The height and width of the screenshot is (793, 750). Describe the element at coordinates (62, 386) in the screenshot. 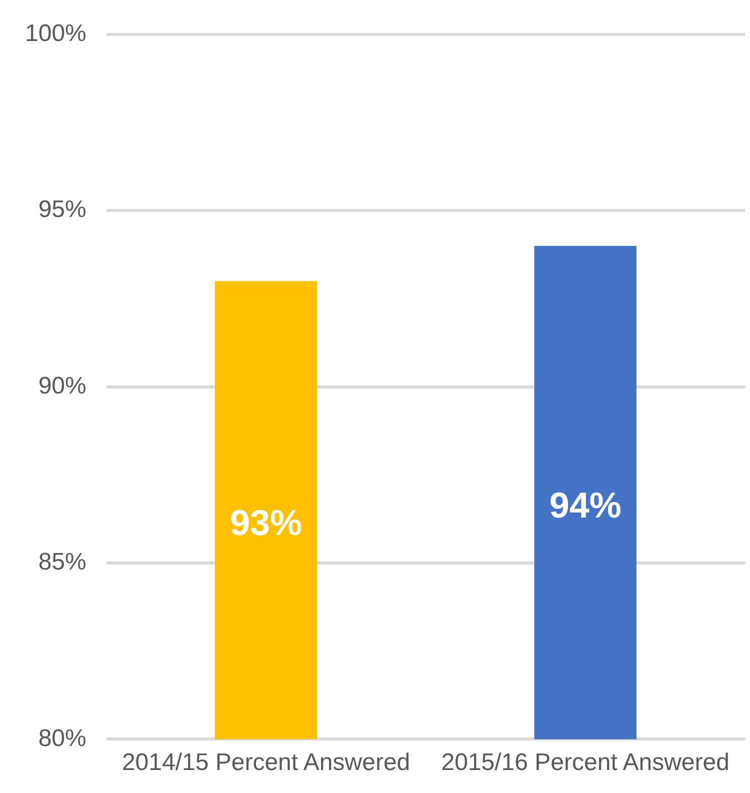

I see `y-tick-label: 90%` at that location.